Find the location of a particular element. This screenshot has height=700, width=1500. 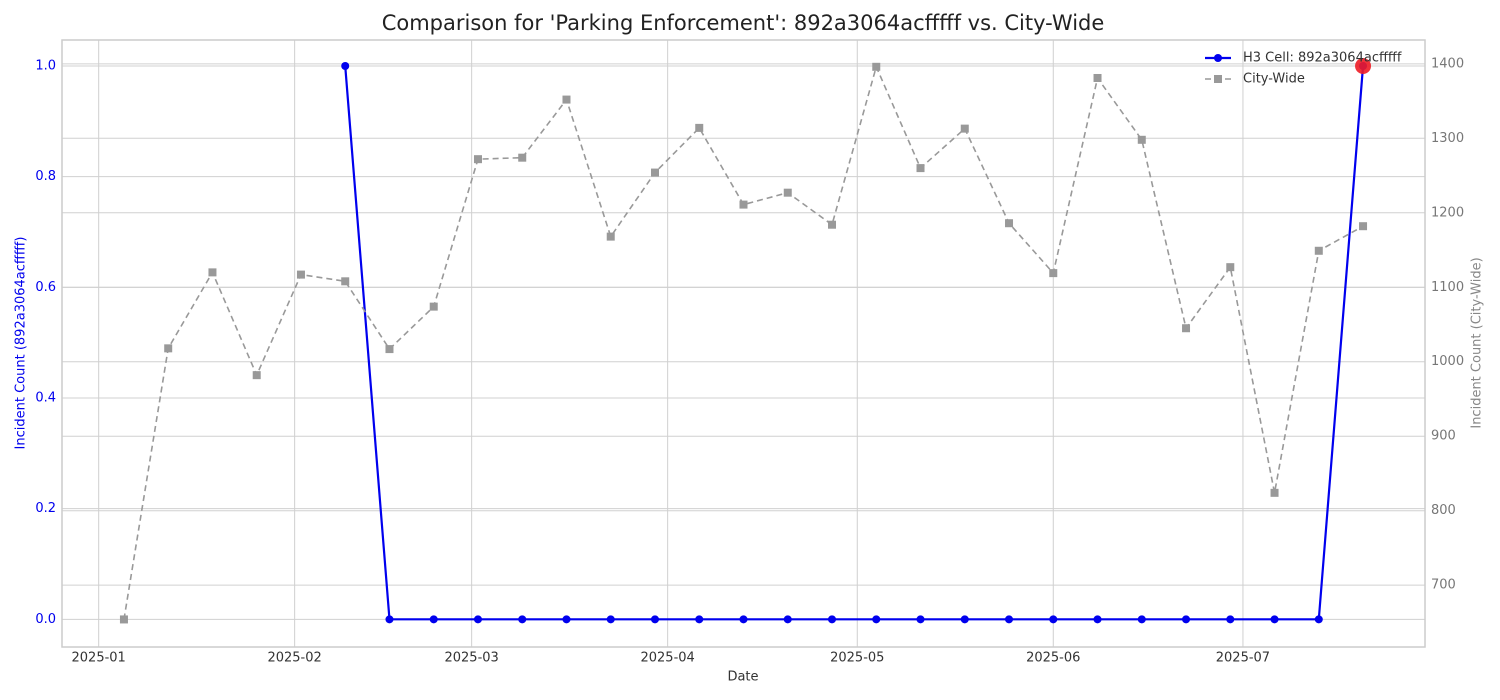

y2-tick-label: 1300 is located at coordinates (1447, 138).